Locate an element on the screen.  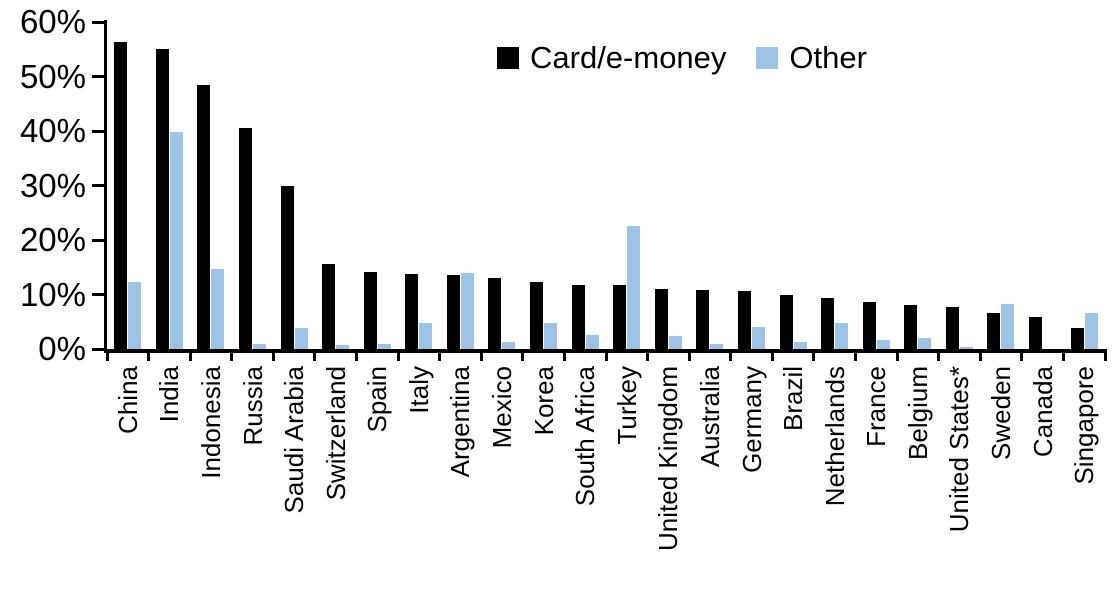
bar-group-south-africa is located at coordinates (585, 185).